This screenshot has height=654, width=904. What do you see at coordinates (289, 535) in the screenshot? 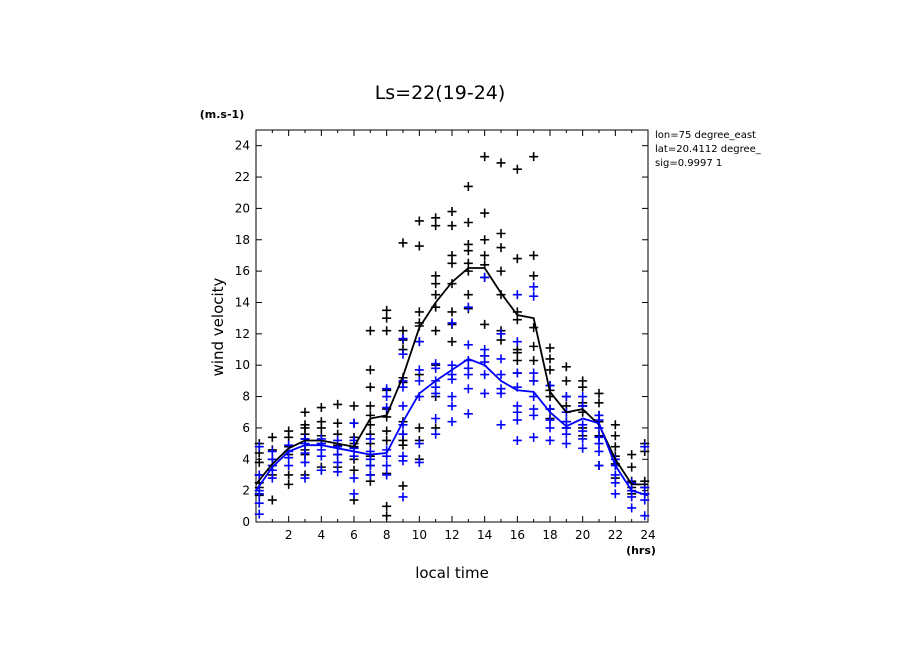
I see `x-tick-label: 2` at bounding box center [289, 535].